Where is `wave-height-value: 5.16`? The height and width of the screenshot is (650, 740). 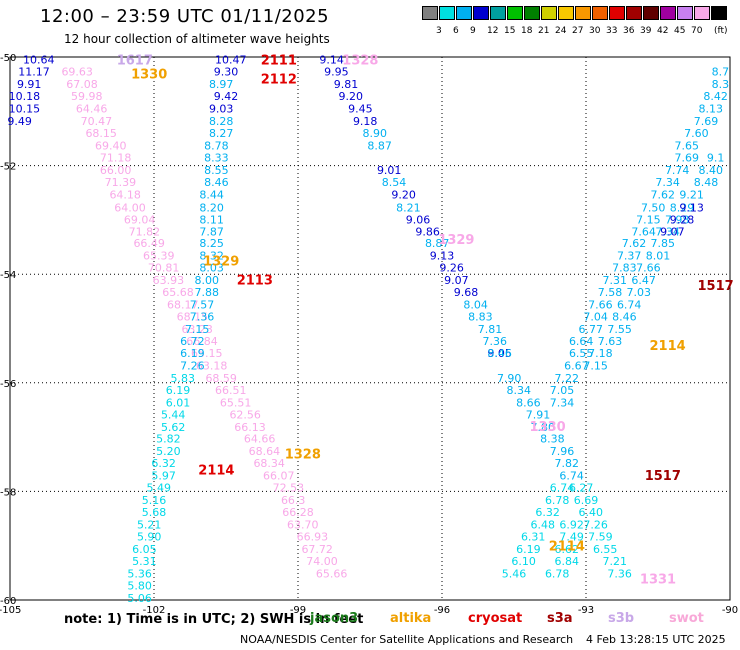
wave-height-value: 5.16 is located at coordinates (154, 500).